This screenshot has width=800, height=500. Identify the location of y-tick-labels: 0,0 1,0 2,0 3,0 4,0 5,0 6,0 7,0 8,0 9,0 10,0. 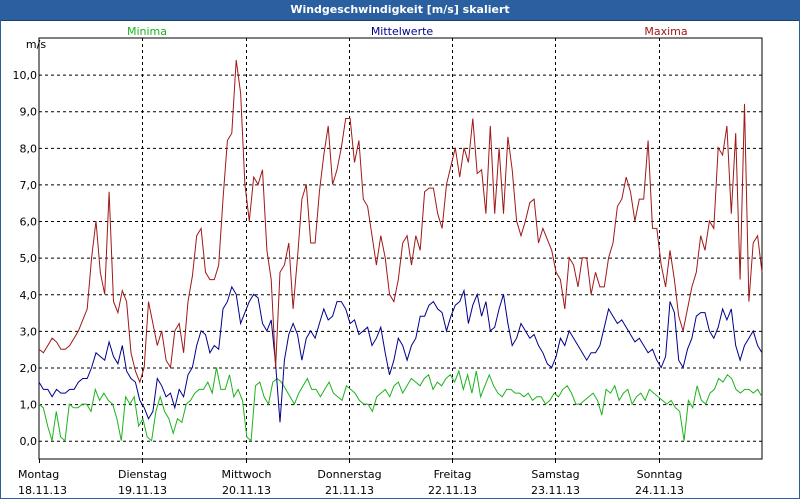
(25, 258).